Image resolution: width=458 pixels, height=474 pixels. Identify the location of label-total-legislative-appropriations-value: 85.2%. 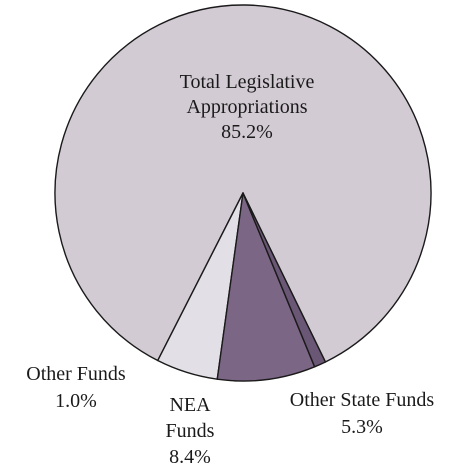
(247, 132).